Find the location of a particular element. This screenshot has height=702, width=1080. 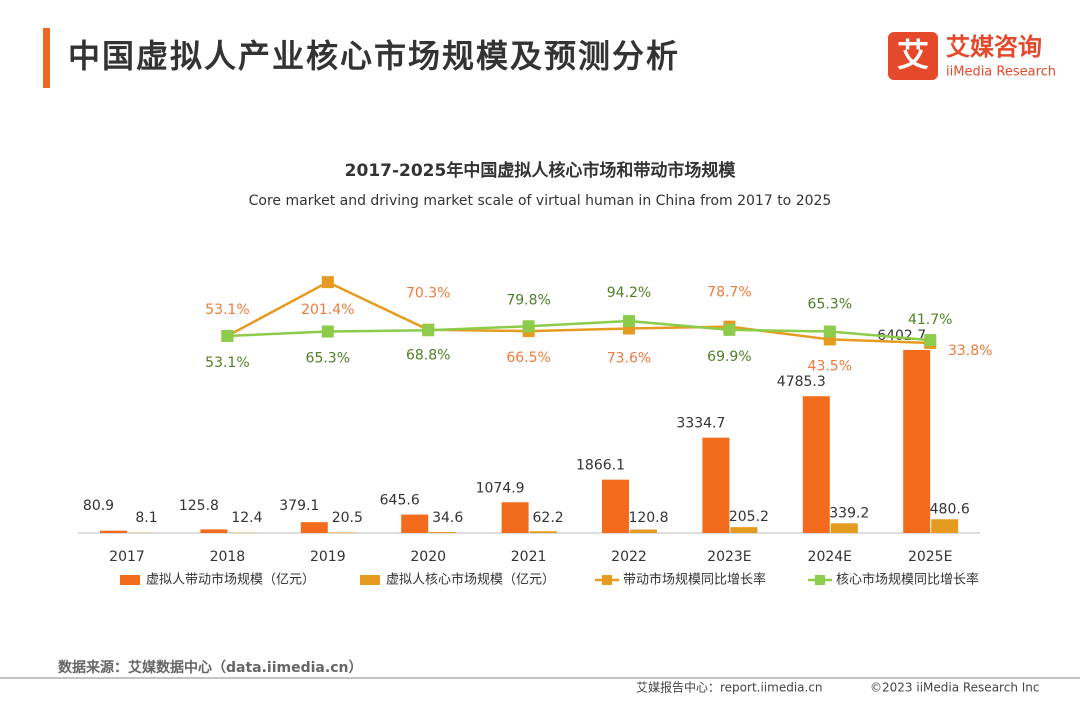

x-tick-label: 2024E is located at coordinates (830, 557).